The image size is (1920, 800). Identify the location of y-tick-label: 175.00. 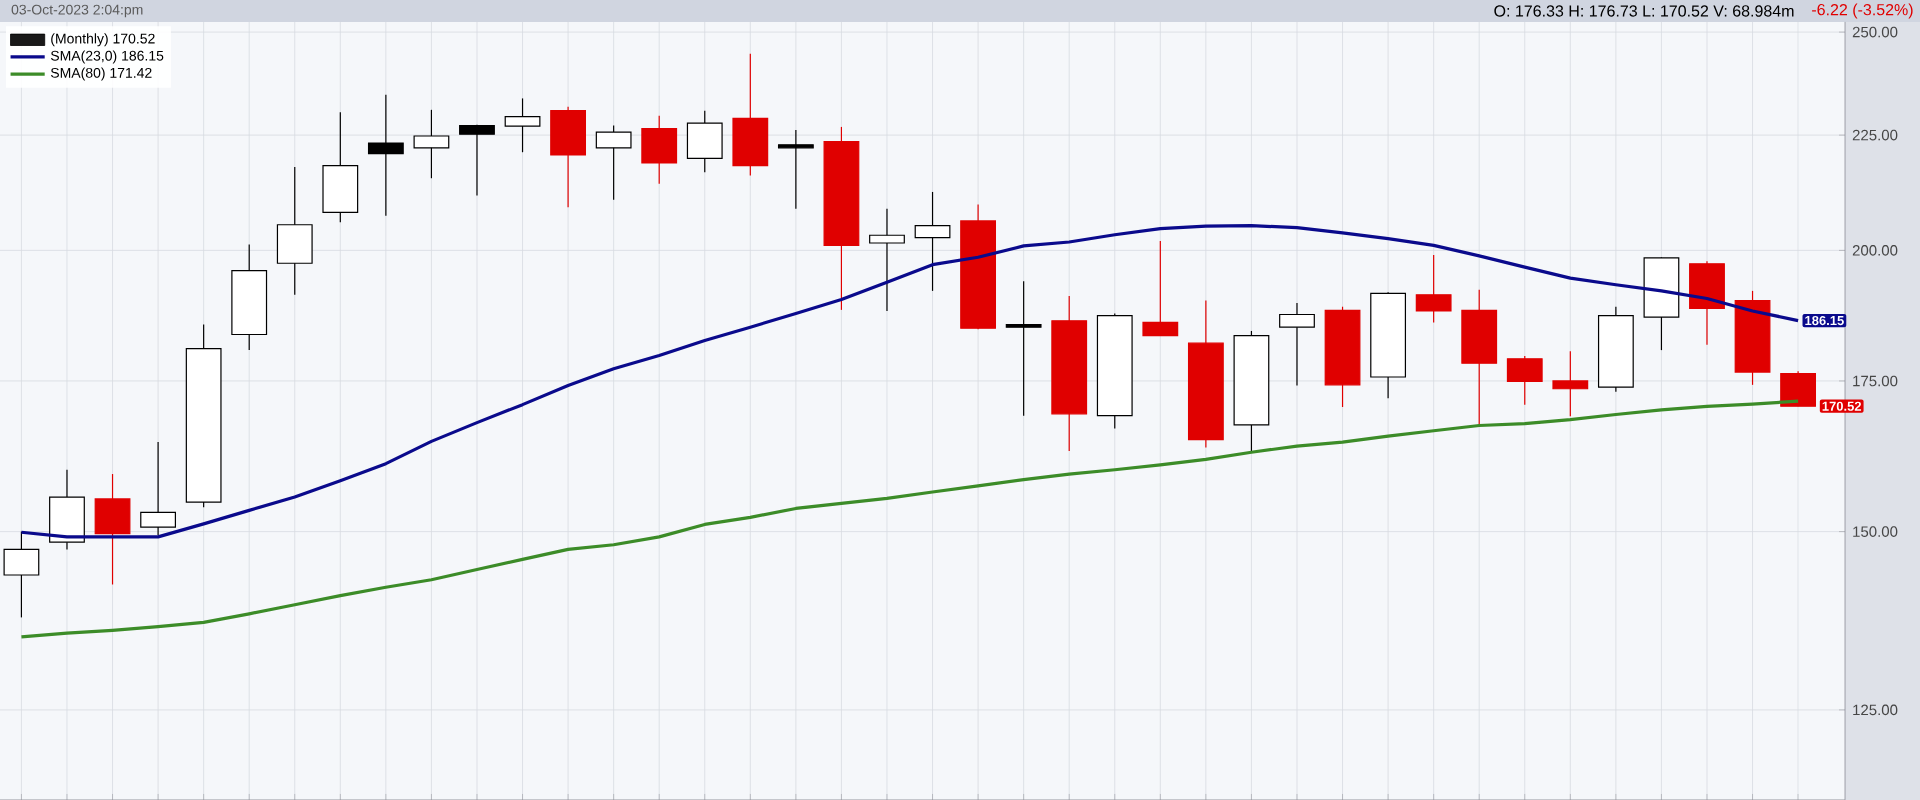
(1875, 381).